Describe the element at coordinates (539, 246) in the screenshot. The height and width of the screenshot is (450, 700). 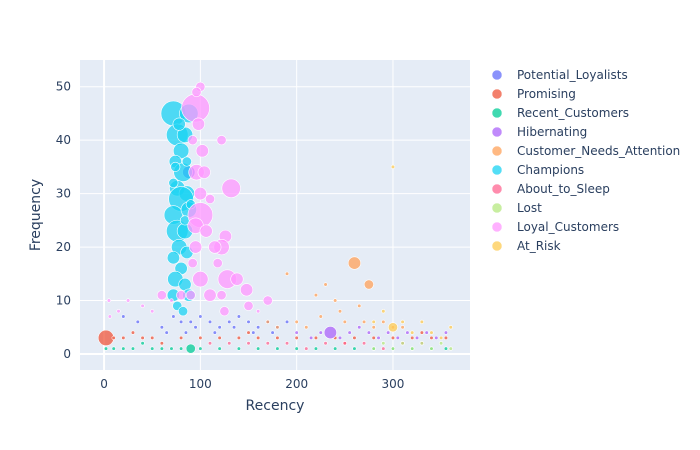
I see `legend-label: At_Risk` at that location.